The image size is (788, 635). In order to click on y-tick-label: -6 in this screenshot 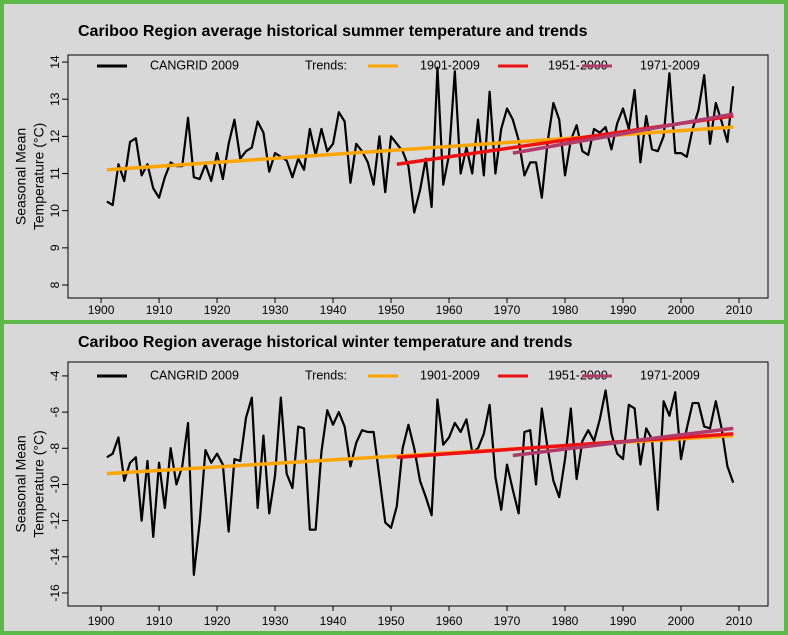, I will do `click(55, 411)`.